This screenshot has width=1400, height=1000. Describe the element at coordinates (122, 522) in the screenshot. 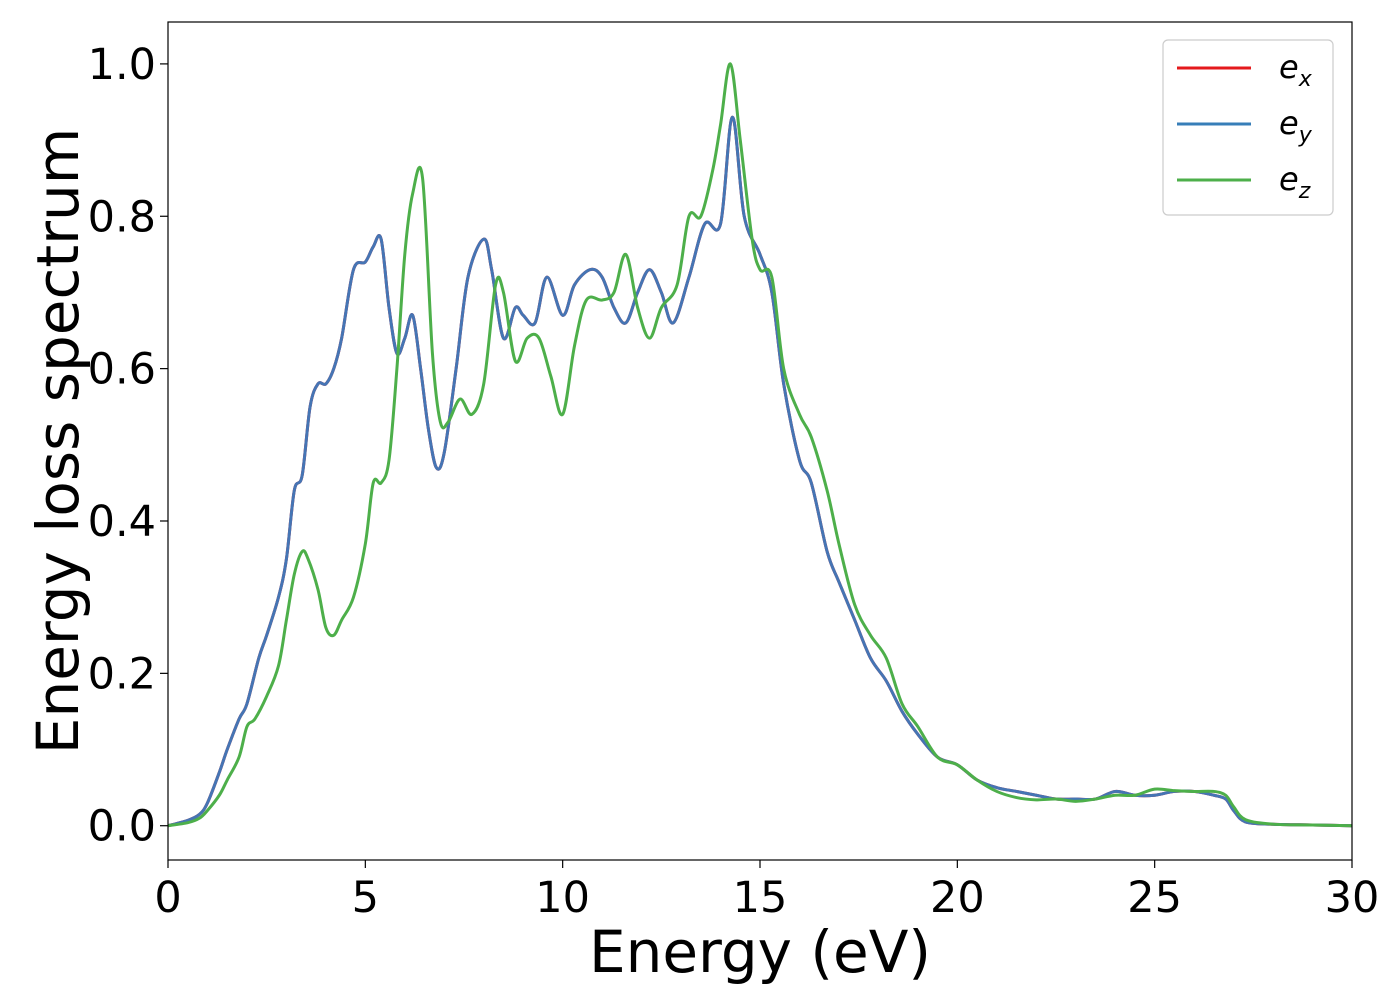

I see `y-tick-label: 0.4` at that location.